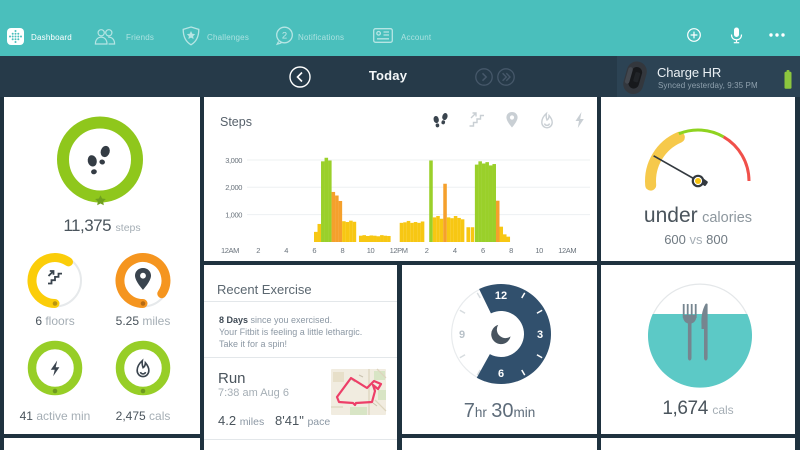 The height and width of the screenshot is (450, 800). What do you see at coordinates (501, 296) in the screenshot?
I see `svg-text: 12` at bounding box center [501, 296].